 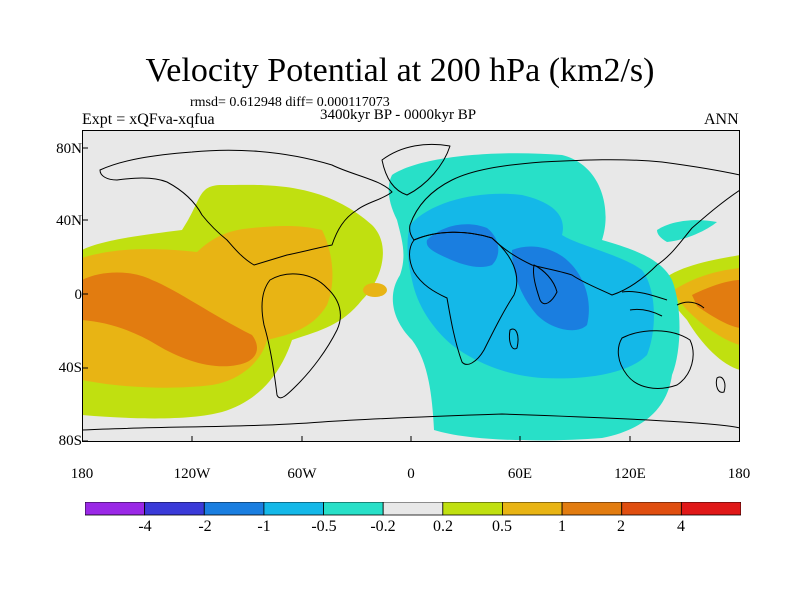 What do you see at coordinates (562, 526) in the screenshot?
I see `colorbar-label: 1` at bounding box center [562, 526].